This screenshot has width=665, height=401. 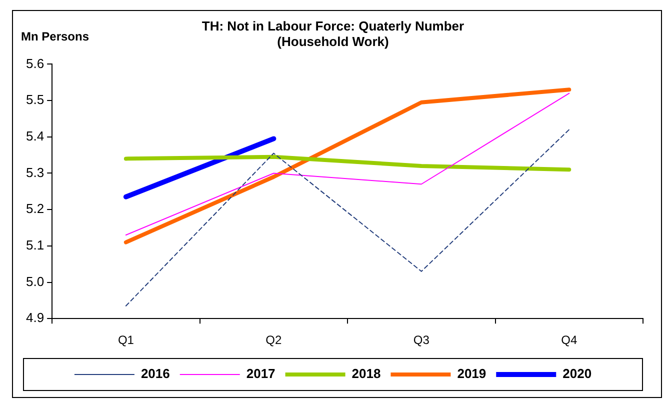 I want to click on y-tick-label: 5.1, so click(x=35, y=244).